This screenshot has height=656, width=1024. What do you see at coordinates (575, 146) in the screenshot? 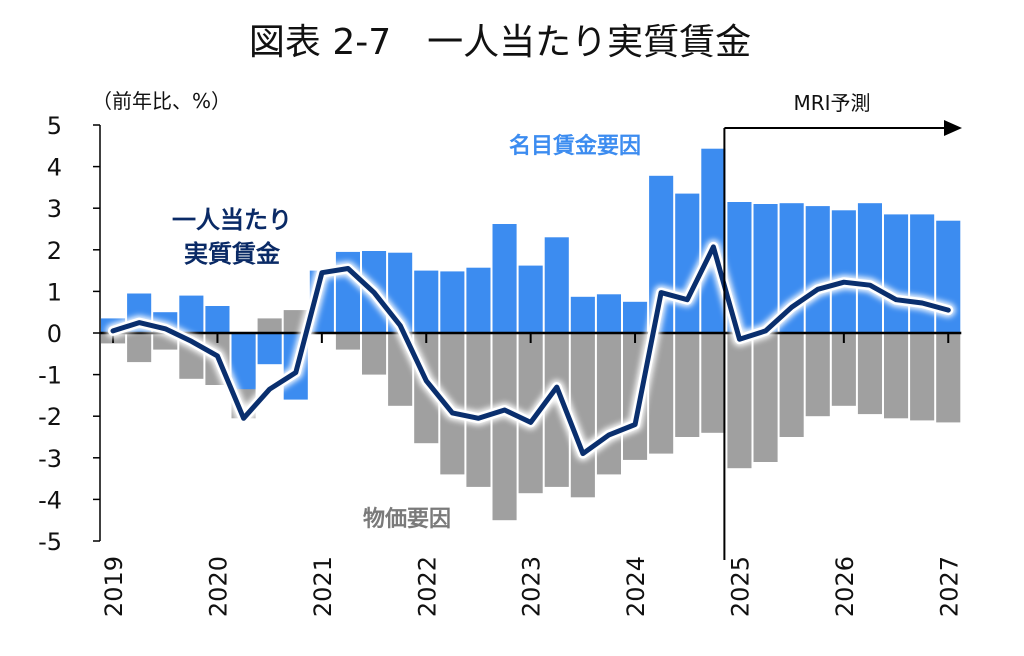
I see `nominal-wage-label: 名目賃金要因` at bounding box center [575, 146].